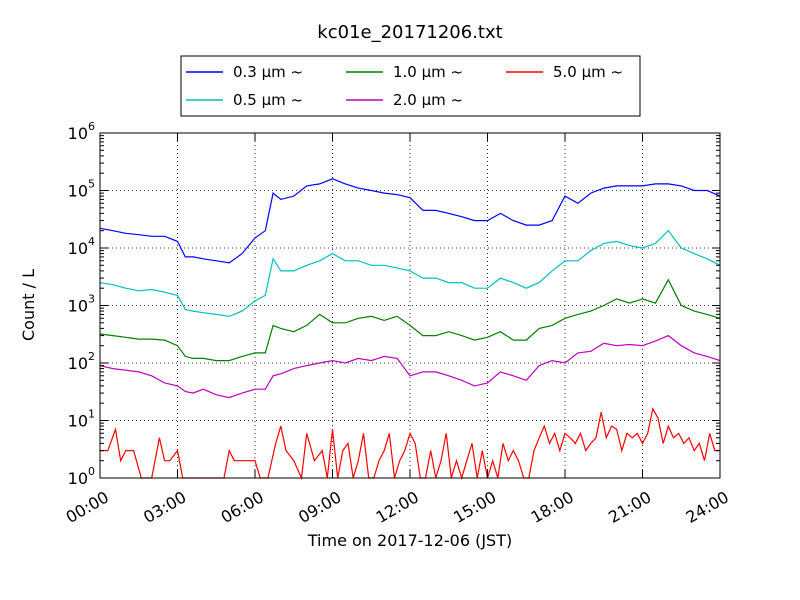 The image size is (800, 600). Describe the element at coordinates (552, 507) in the screenshot. I see `x-tick-label: 18:00` at that location.